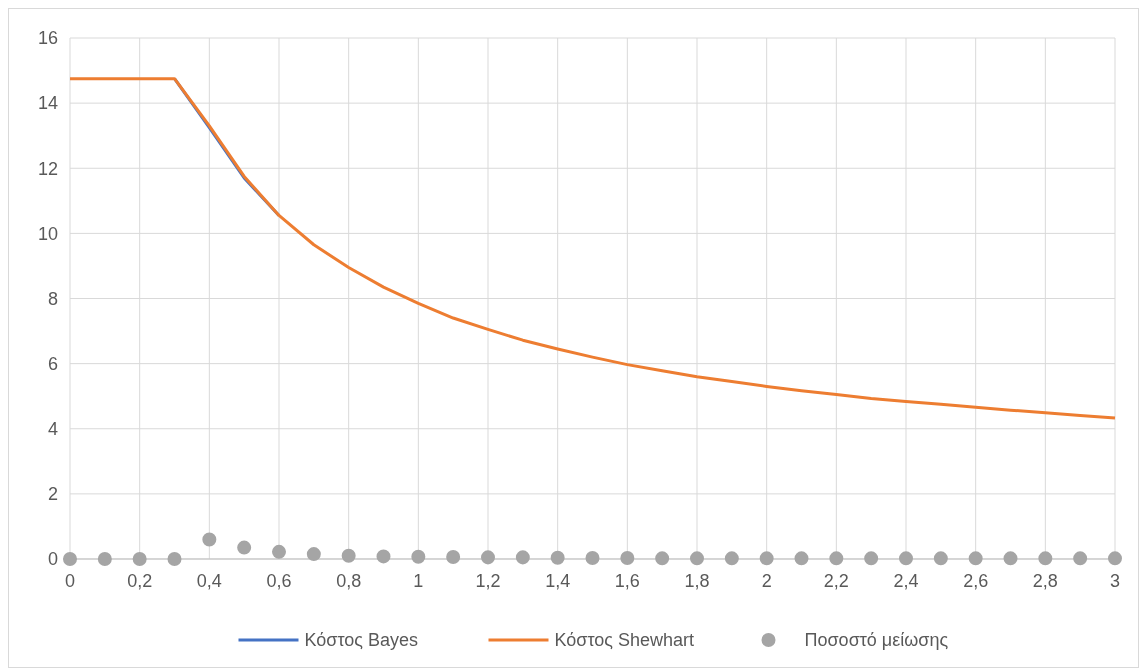  What do you see at coordinates (52, 363) in the screenshot?
I see `y-tick-label: 6` at bounding box center [52, 363].